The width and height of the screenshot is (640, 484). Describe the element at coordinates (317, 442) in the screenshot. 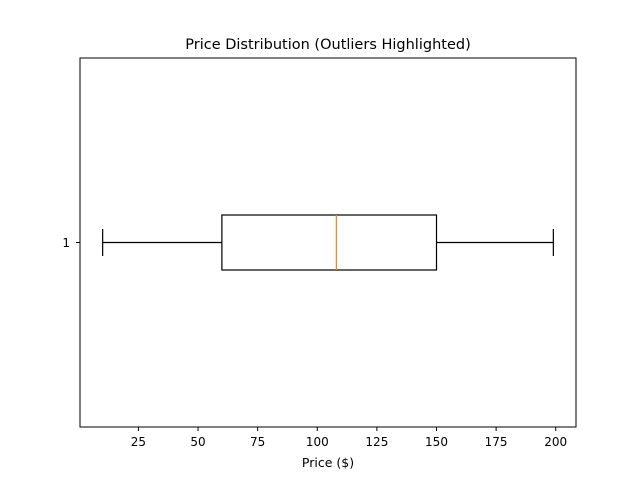

I see `x-tick-label: 100` at that location.